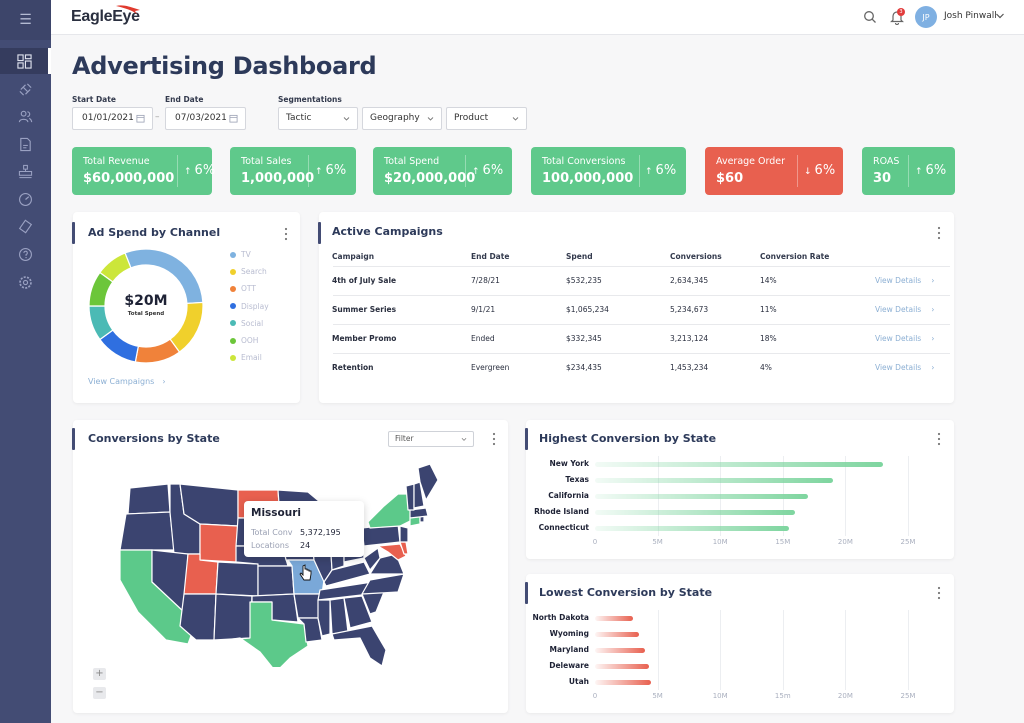 The image size is (1024, 723). What do you see at coordinates (870, 17) in the screenshot?
I see `search-icon` at bounding box center [870, 17].